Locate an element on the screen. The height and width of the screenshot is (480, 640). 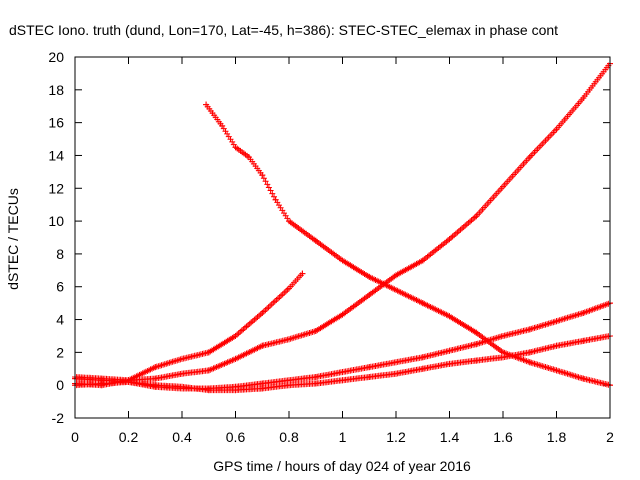
y-tick-label: 10 is located at coordinates (56, 221).